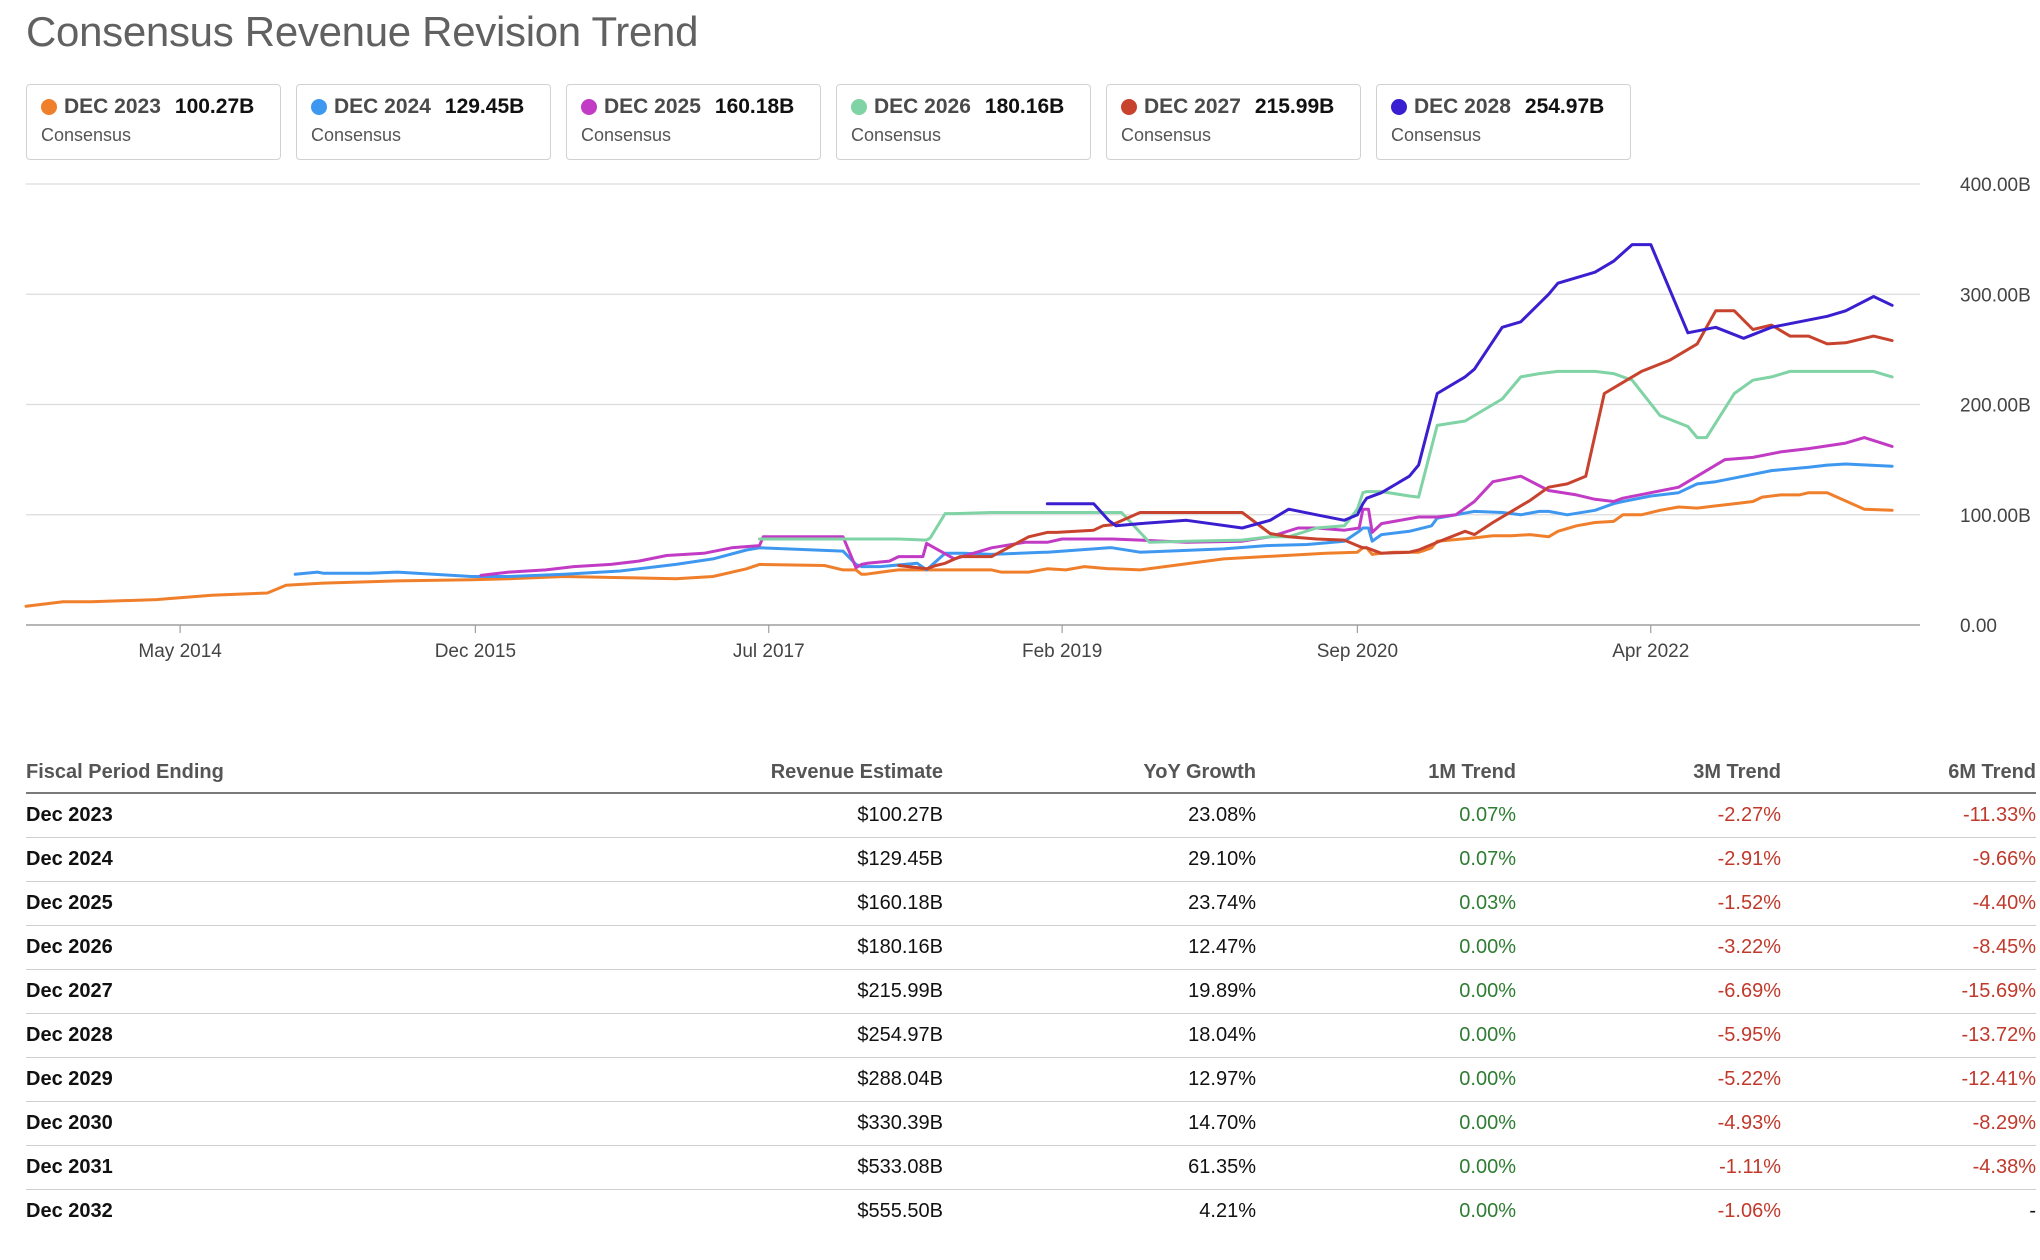 This screenshot has width=2040, height=1260. Describe the element at coordinates (1908, 773) in the screenshot. I see `col-6m-trend: 6M Trend` at that location.